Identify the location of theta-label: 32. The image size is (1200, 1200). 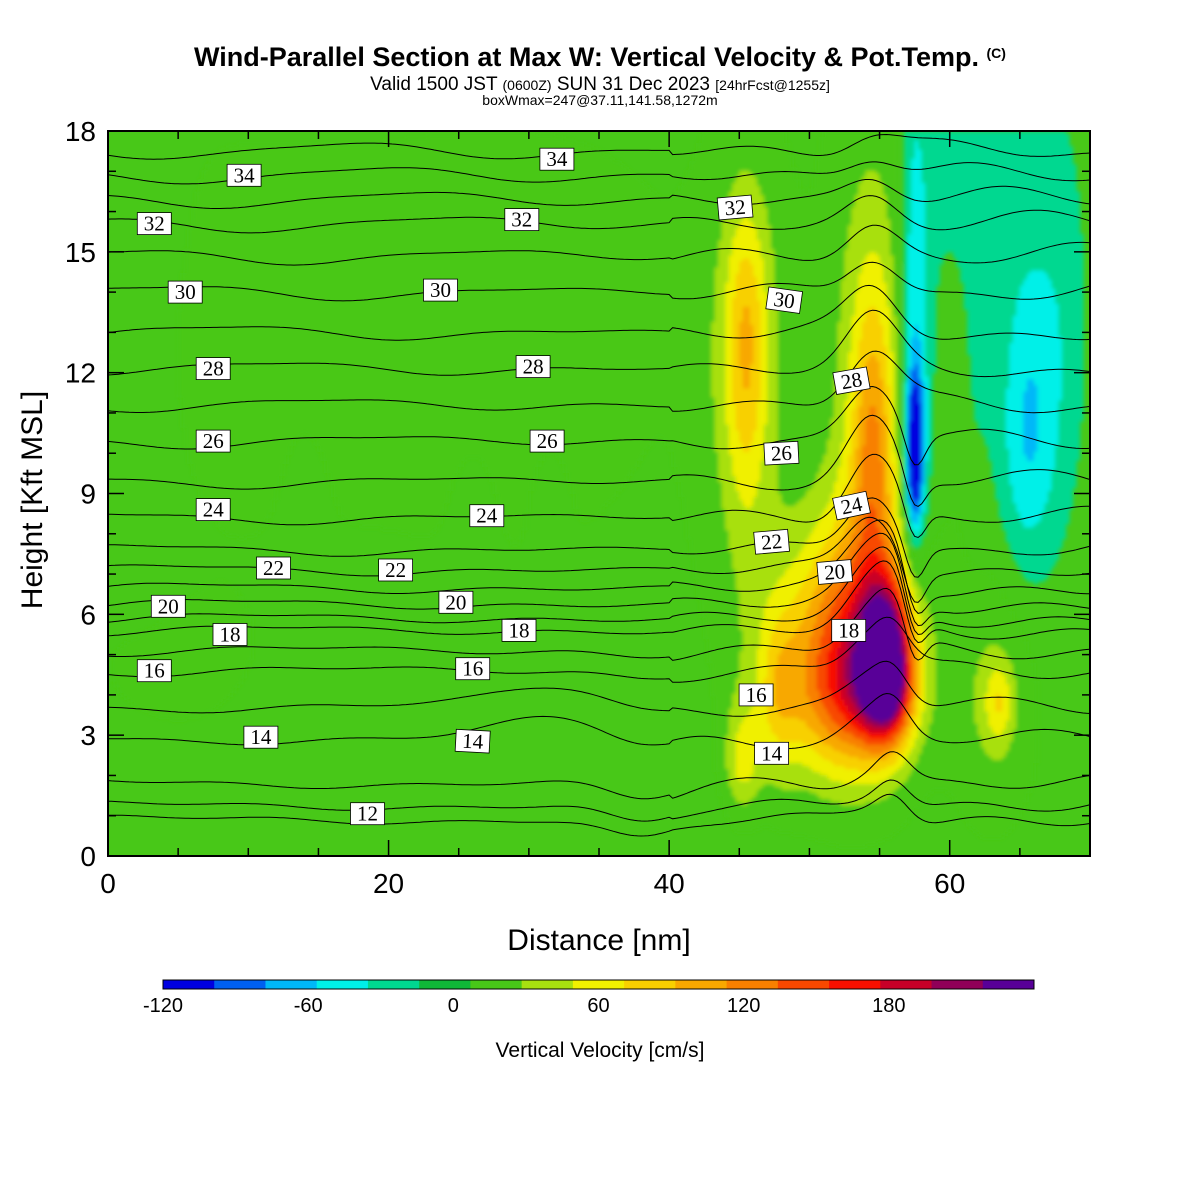
(154, 224).